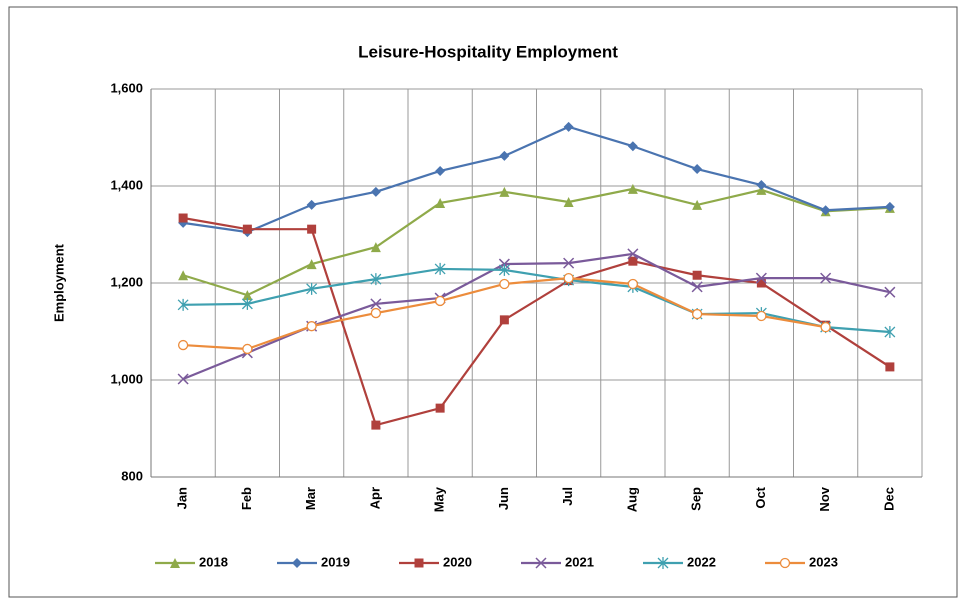 Image resolution: width=967 pixels, height=604 pixels. Describe the element at coordinates (132, 475) in the screenshot. I see `y-tick-label: 800` at that location.